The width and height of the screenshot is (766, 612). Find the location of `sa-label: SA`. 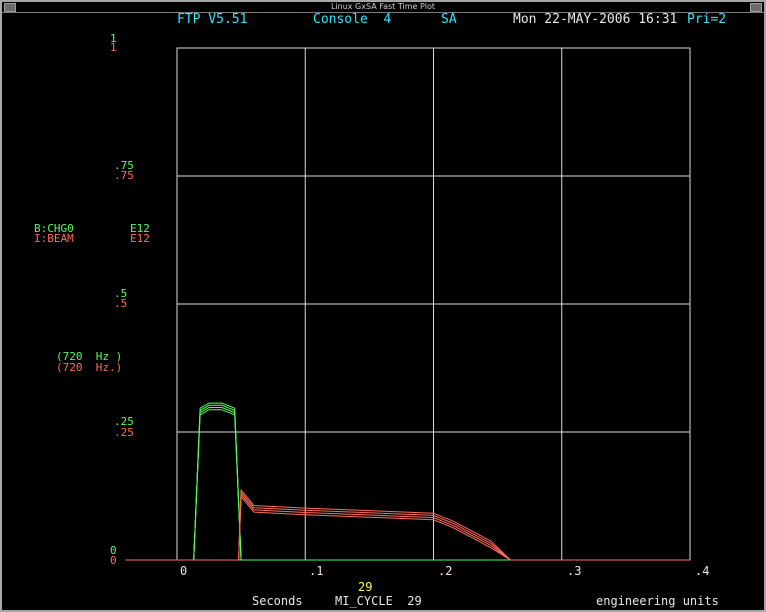

sa-label: SA is located at coordinates (449, 19).